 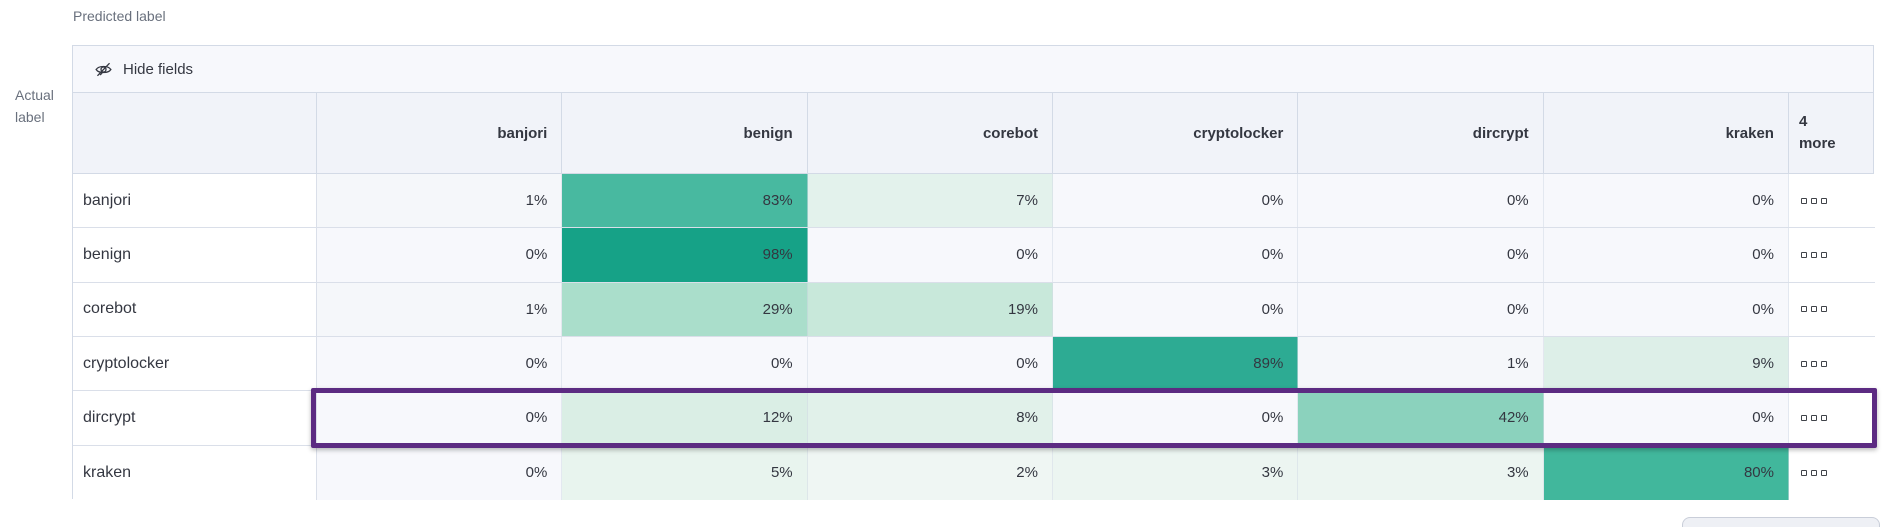 I want to click on column-header-banjori: banjori, so click(x=440, y=133).